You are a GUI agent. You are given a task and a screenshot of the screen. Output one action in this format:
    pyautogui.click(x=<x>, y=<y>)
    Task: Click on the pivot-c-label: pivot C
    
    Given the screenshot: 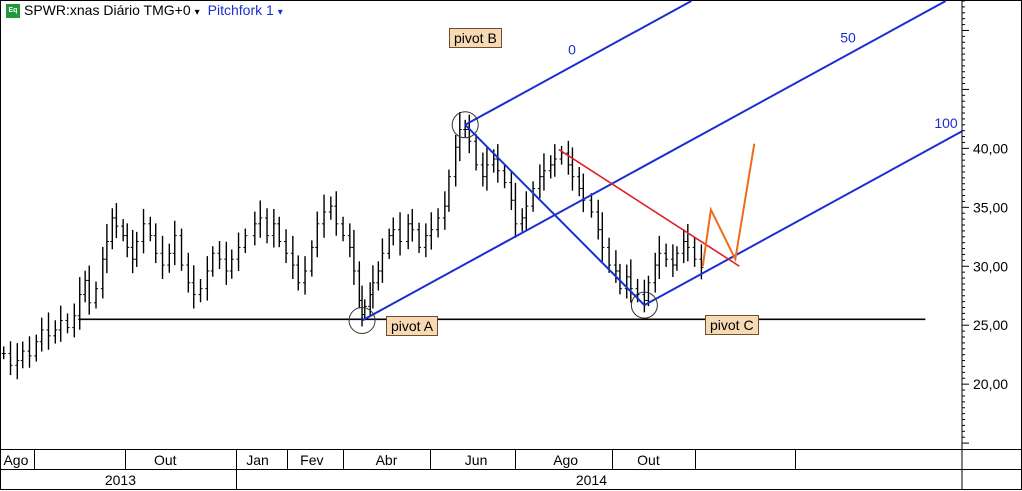 What is the action you would take?
    pyautogui.click(x=732, y=325)
    